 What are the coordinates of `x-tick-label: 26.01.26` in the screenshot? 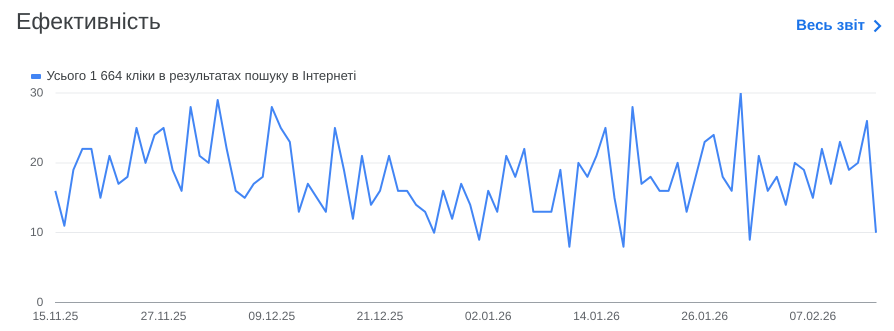 It's located at (704, 316).